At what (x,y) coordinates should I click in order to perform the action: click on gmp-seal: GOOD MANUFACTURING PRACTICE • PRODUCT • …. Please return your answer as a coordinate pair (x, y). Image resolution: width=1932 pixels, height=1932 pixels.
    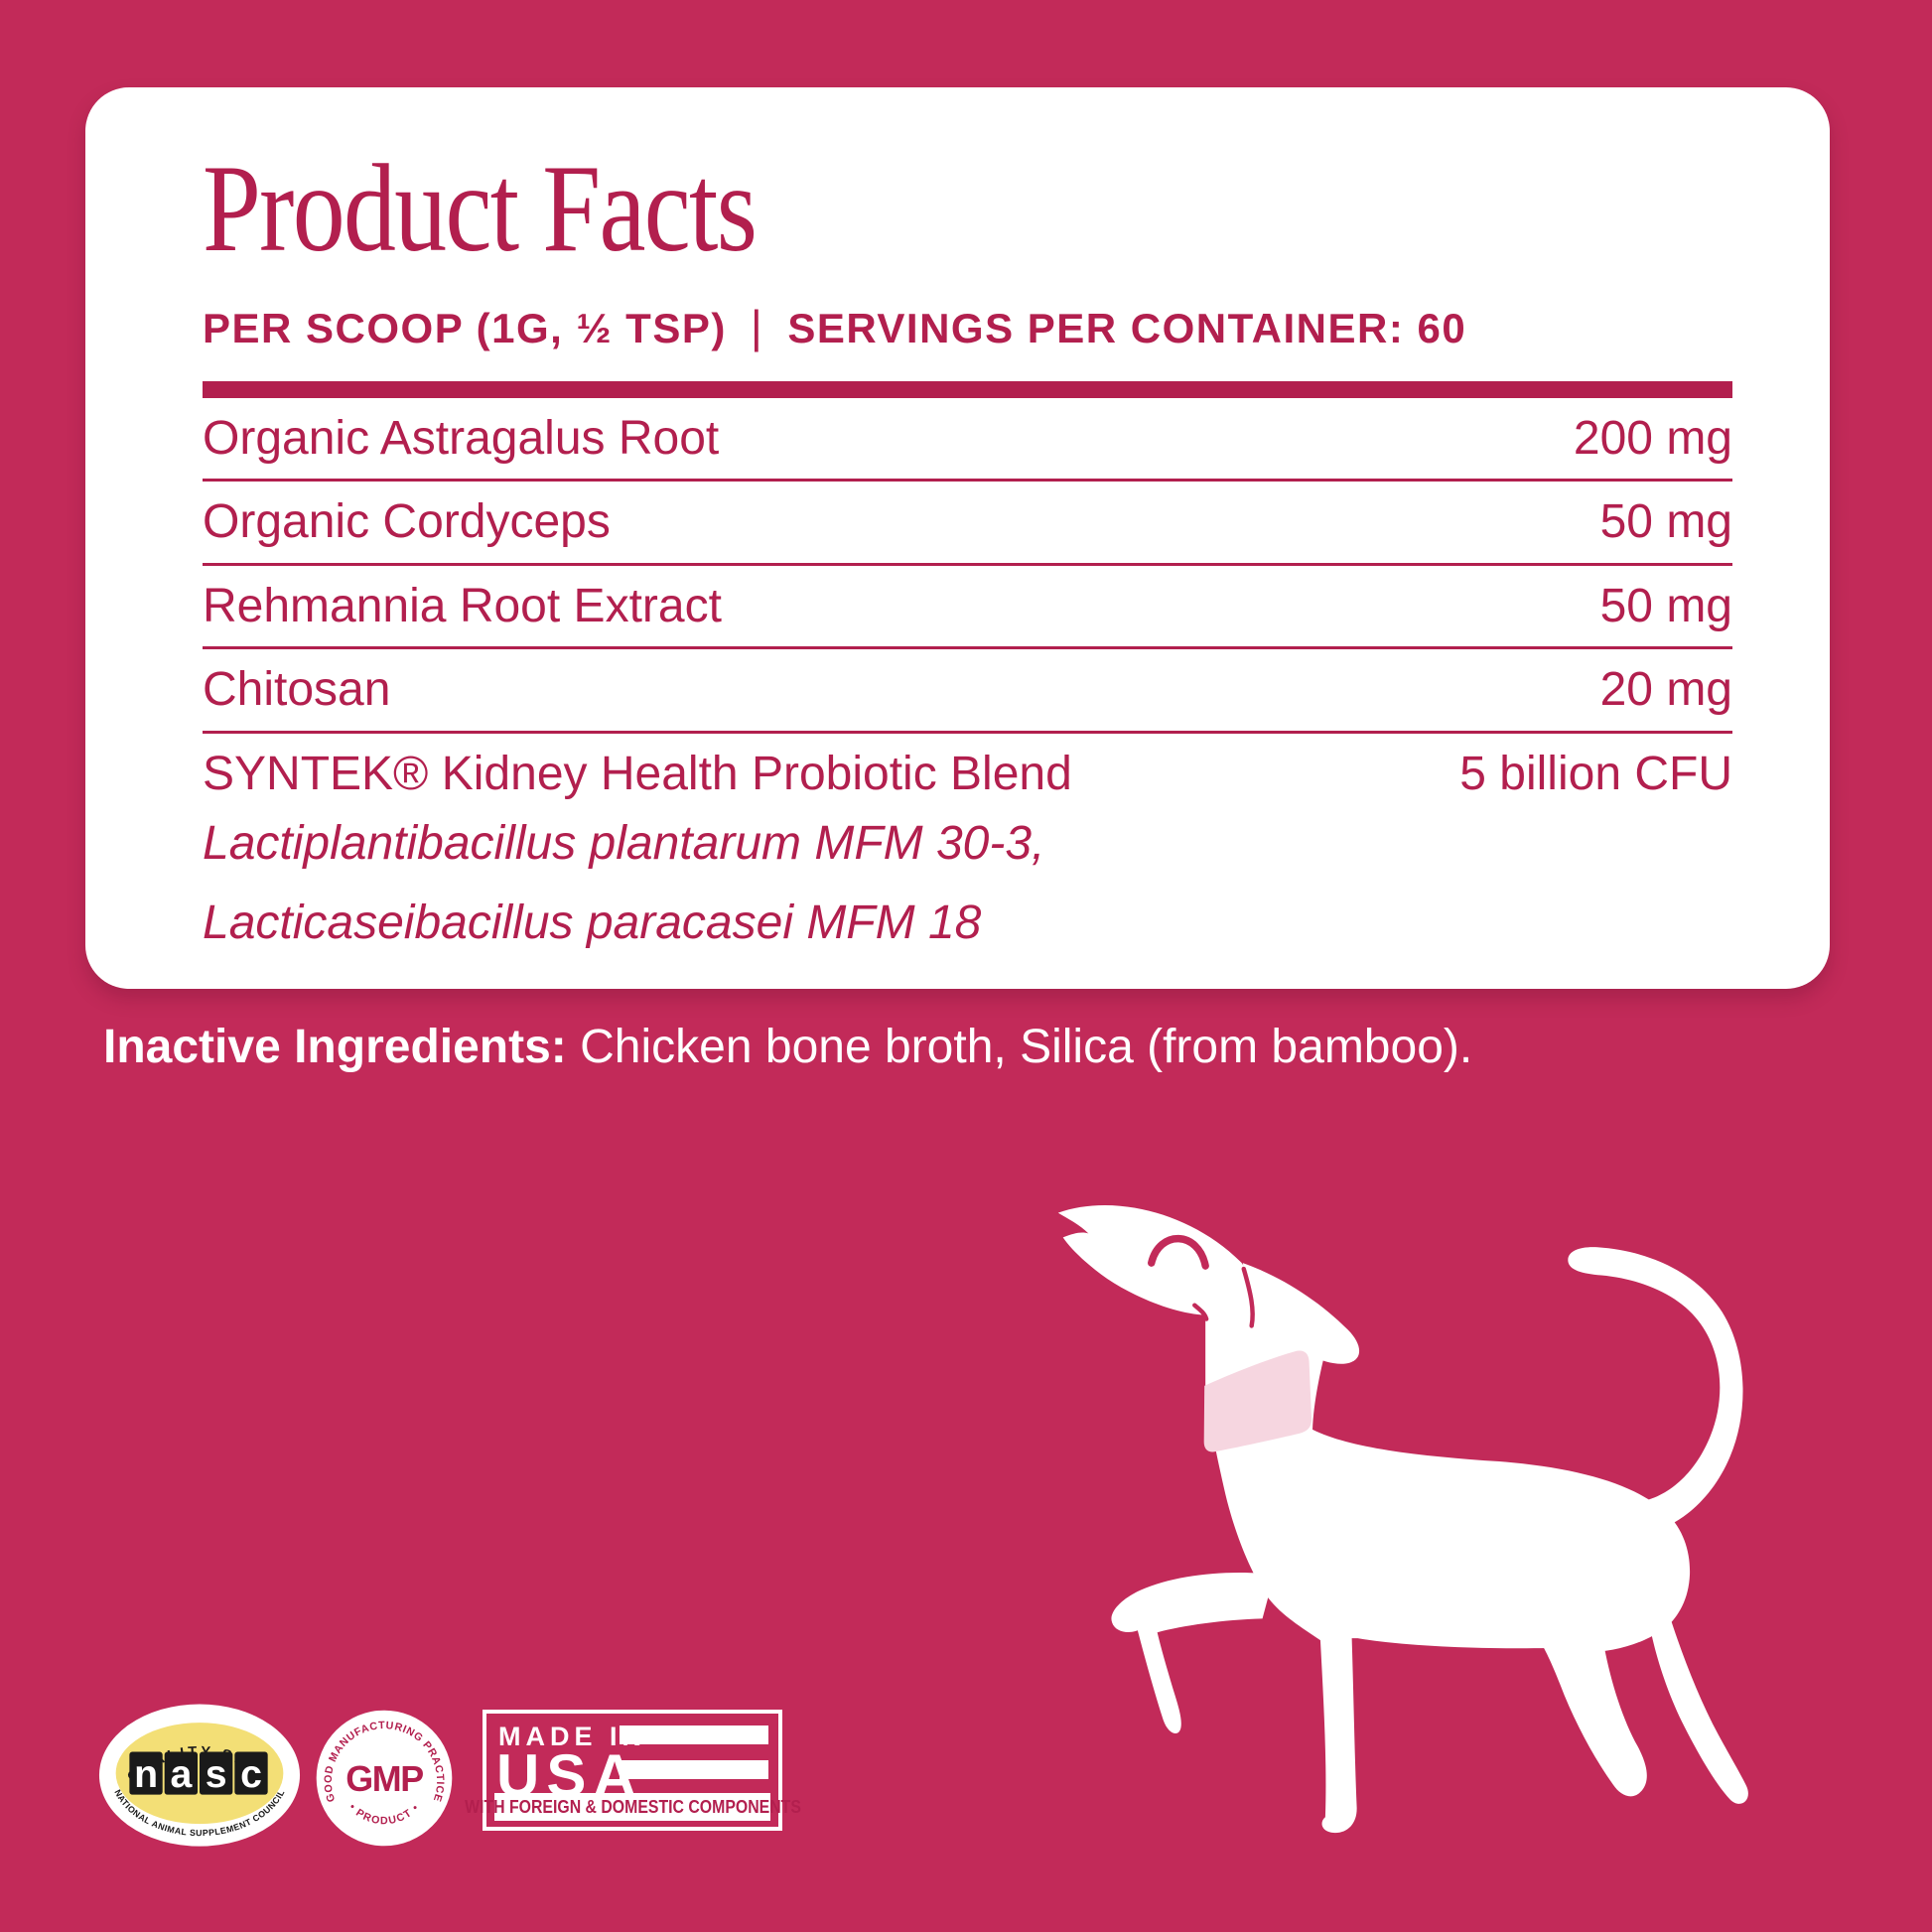
    Looking at the image, I should click on (385, 1778).